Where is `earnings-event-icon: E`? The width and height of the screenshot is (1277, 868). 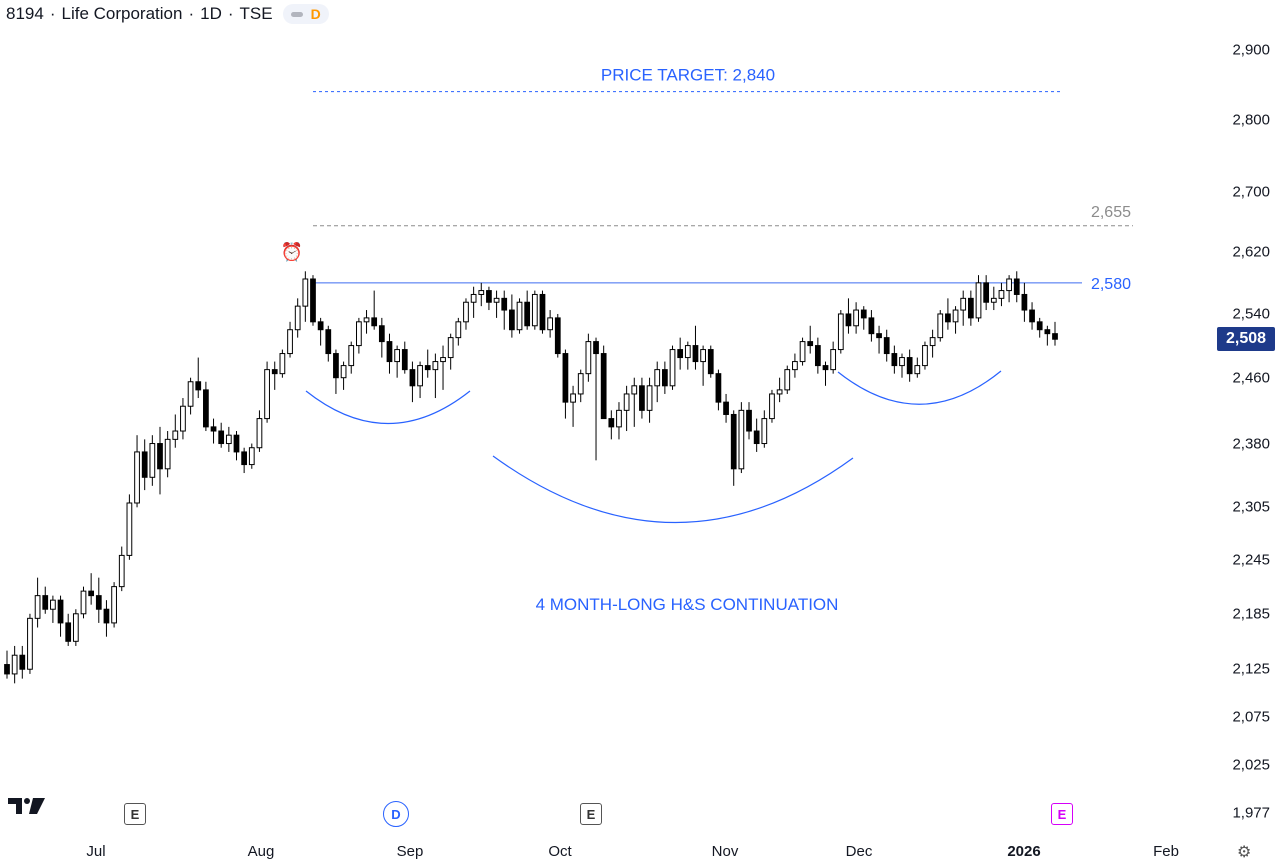 earnings-event-icon: E is located at coordinates (591, 814).